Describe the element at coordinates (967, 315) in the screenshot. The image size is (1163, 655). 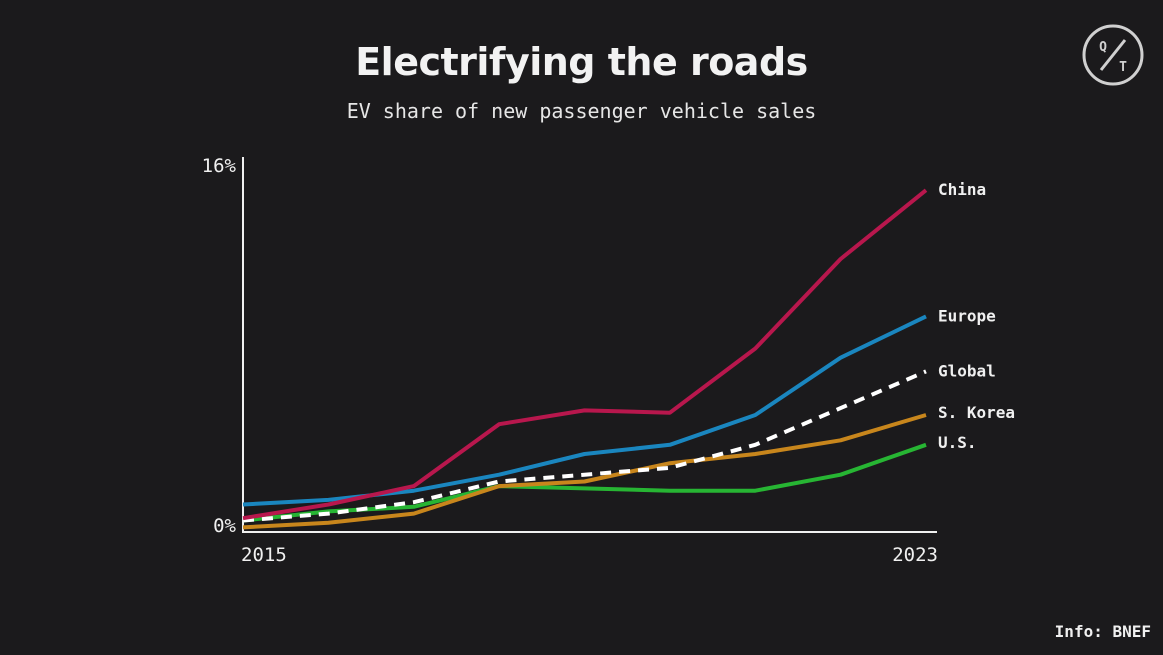
I see `series-label-europe: Europe` at that location.